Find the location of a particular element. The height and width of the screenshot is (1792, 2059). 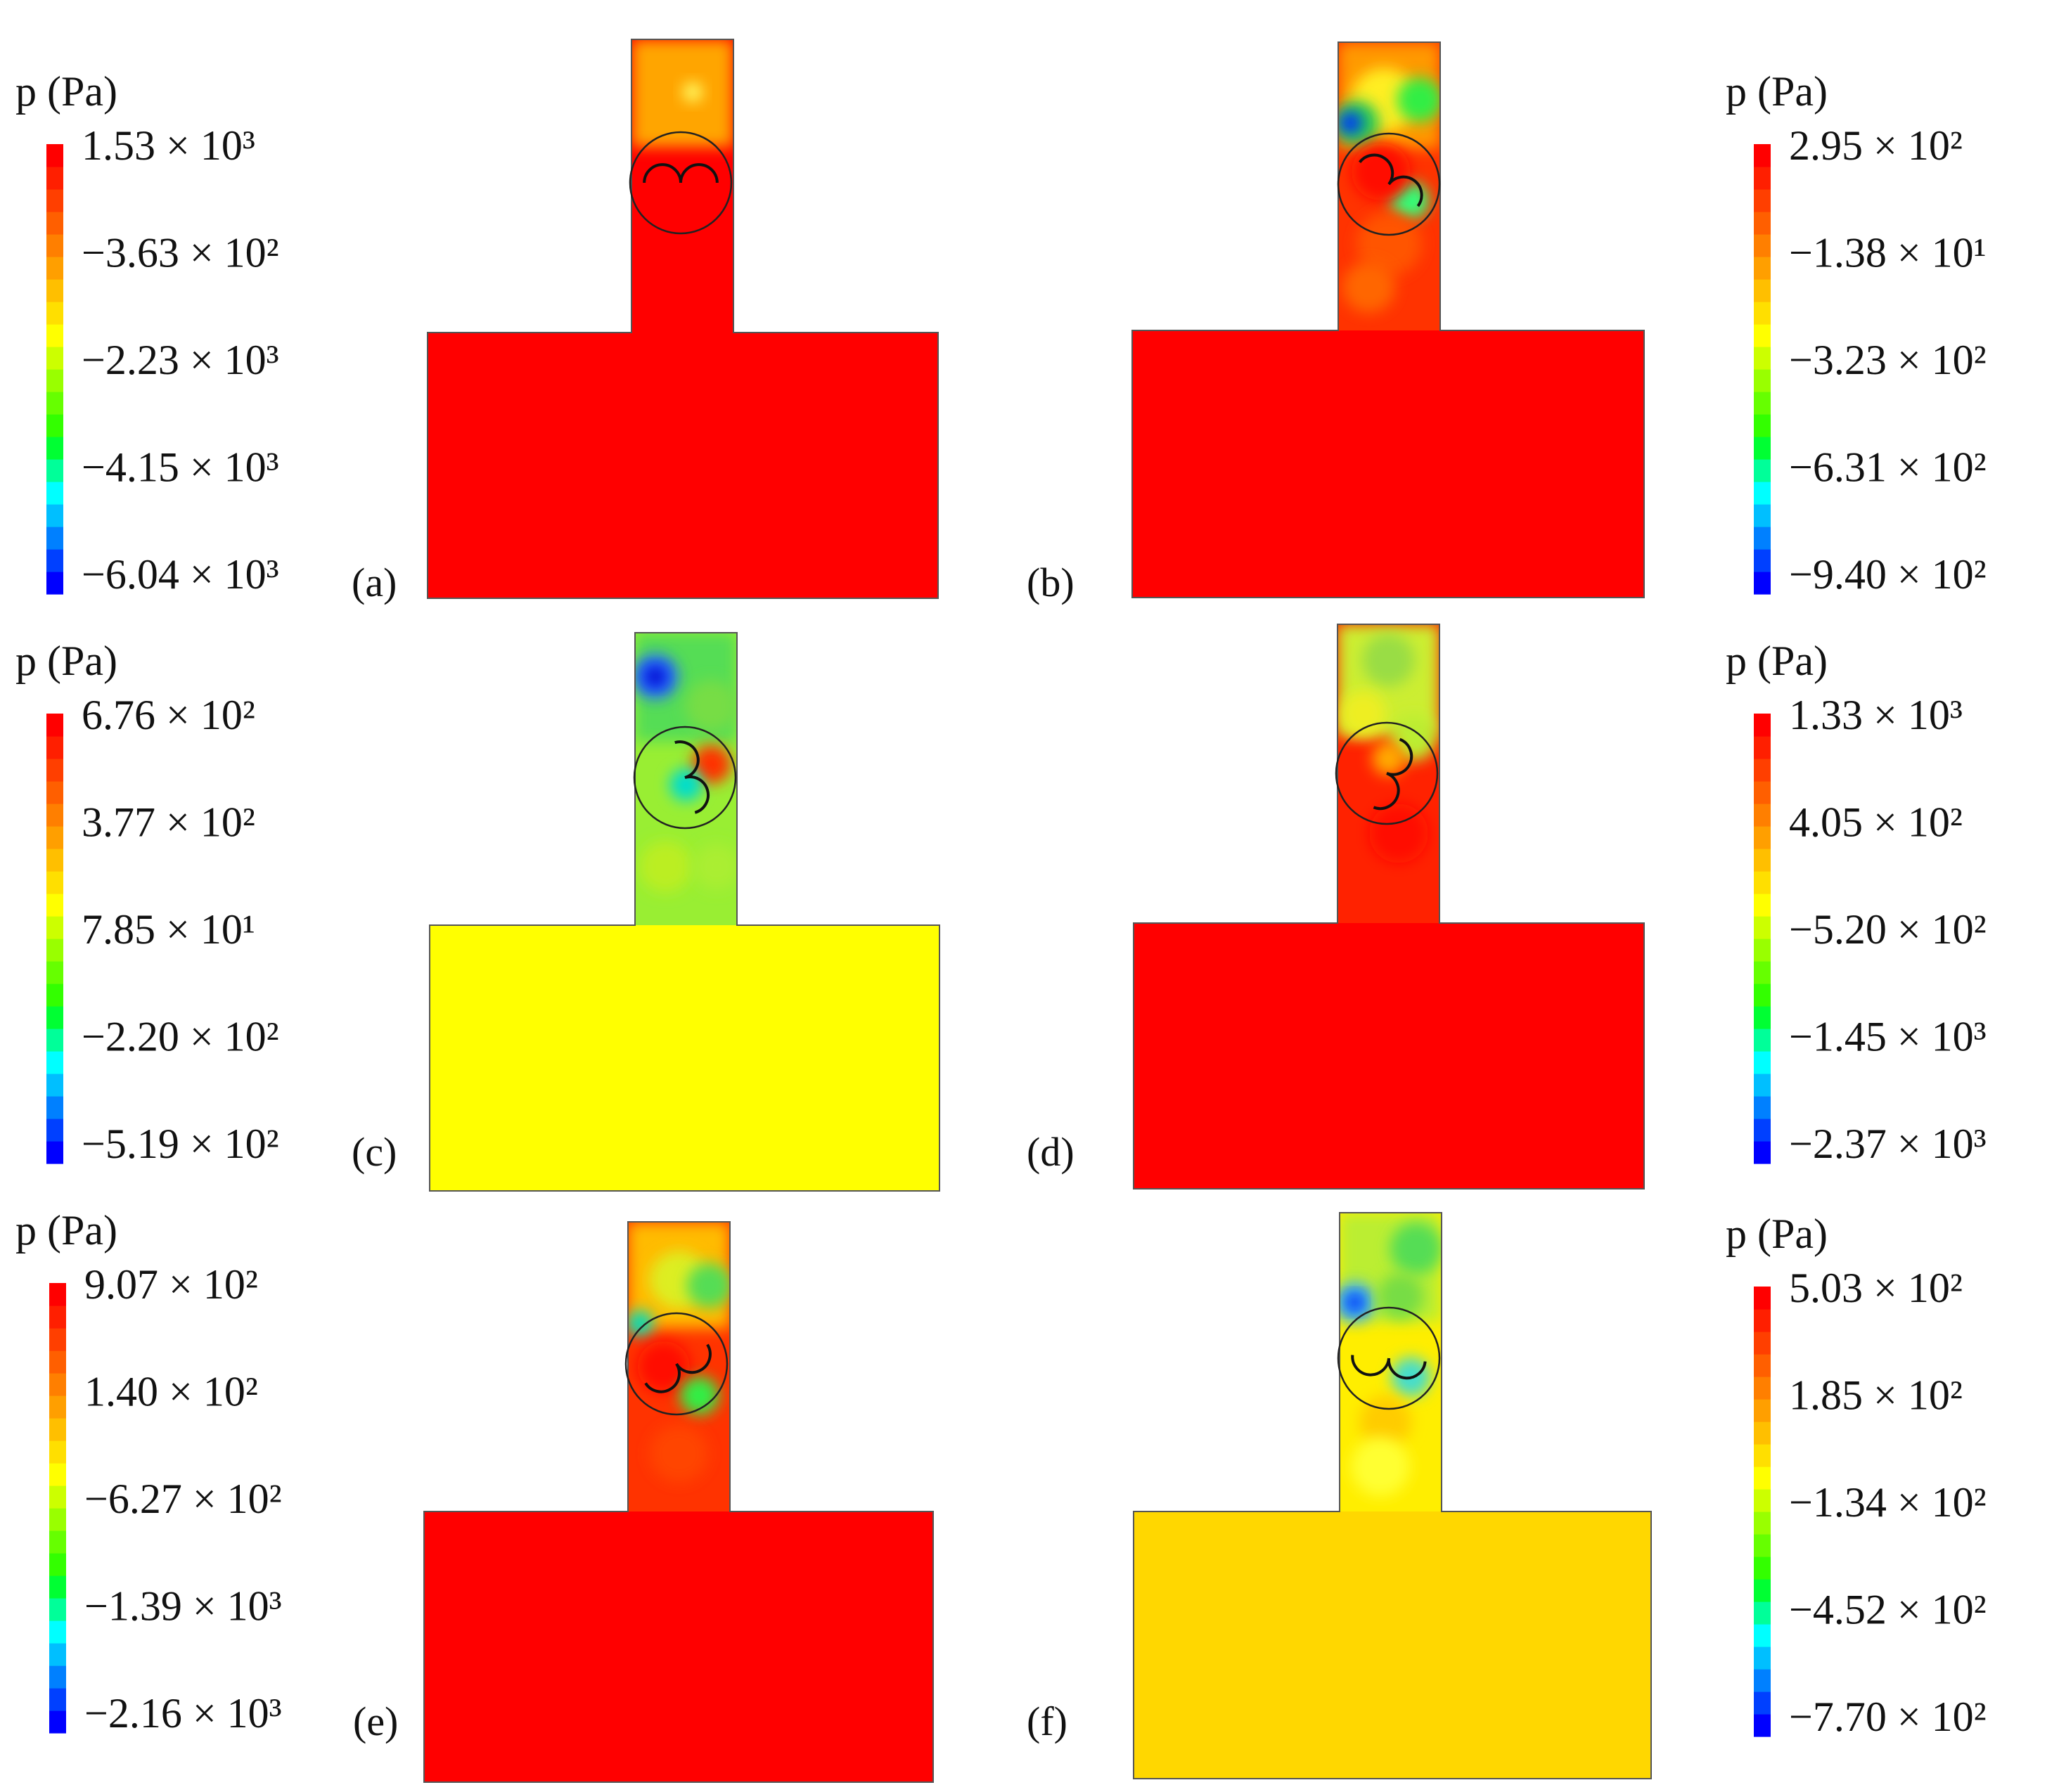

colorbar-tick-label: 1.53 × 10³ is located at coordinates (168, 145).